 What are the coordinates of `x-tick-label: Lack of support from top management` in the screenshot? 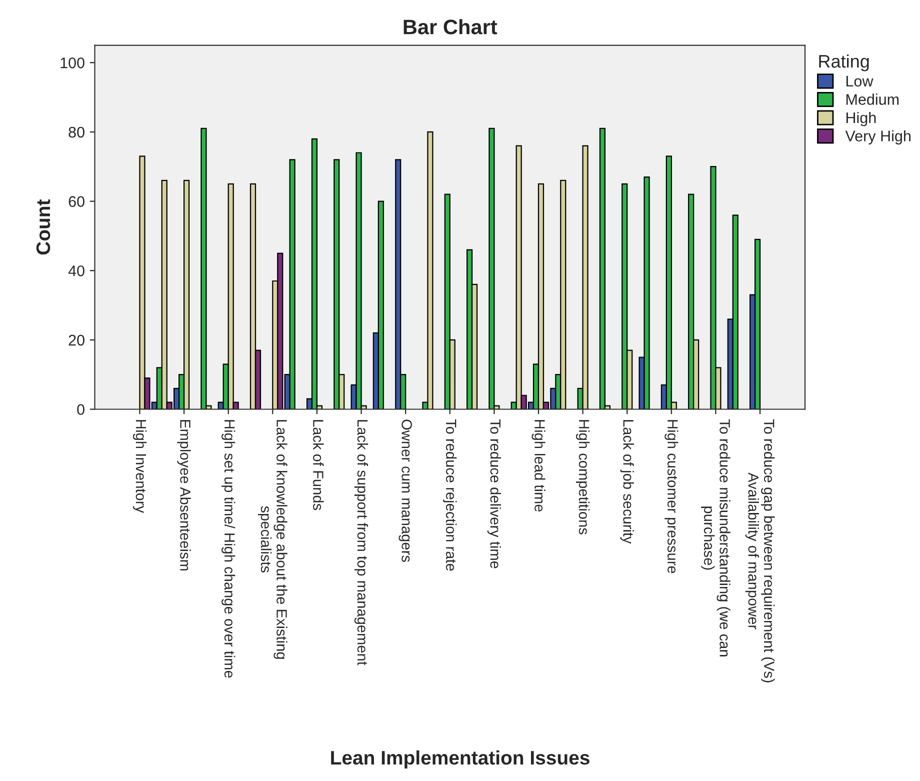 It's located at (361, 543).